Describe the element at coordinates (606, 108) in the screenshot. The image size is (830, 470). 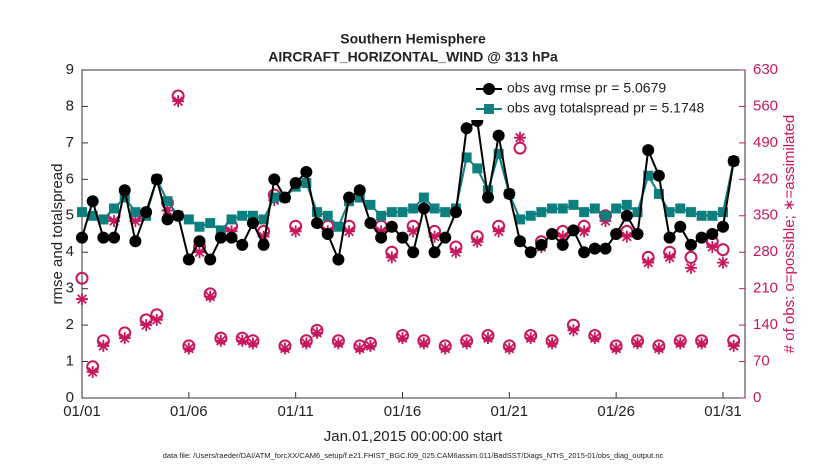
I see `legend-label: obs avg totalspread pr = 5.1748` at that location.